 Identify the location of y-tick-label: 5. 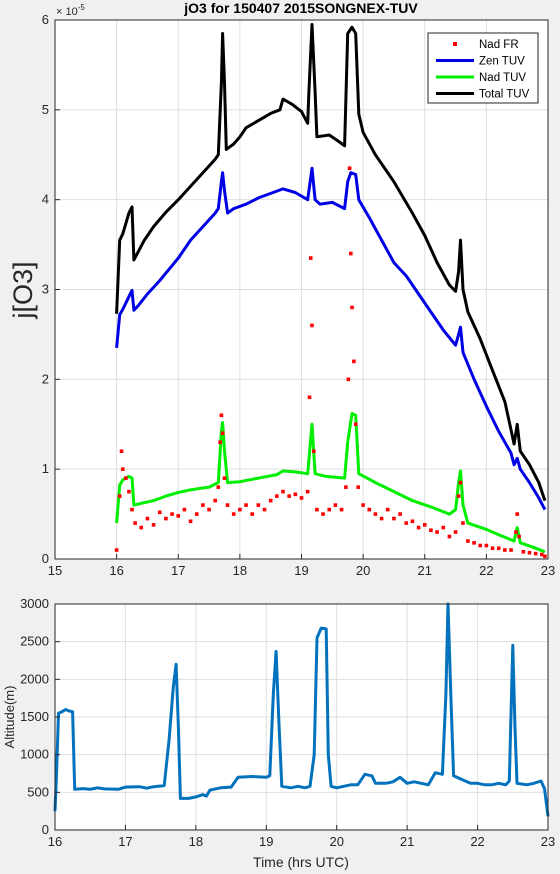
(45, 109).